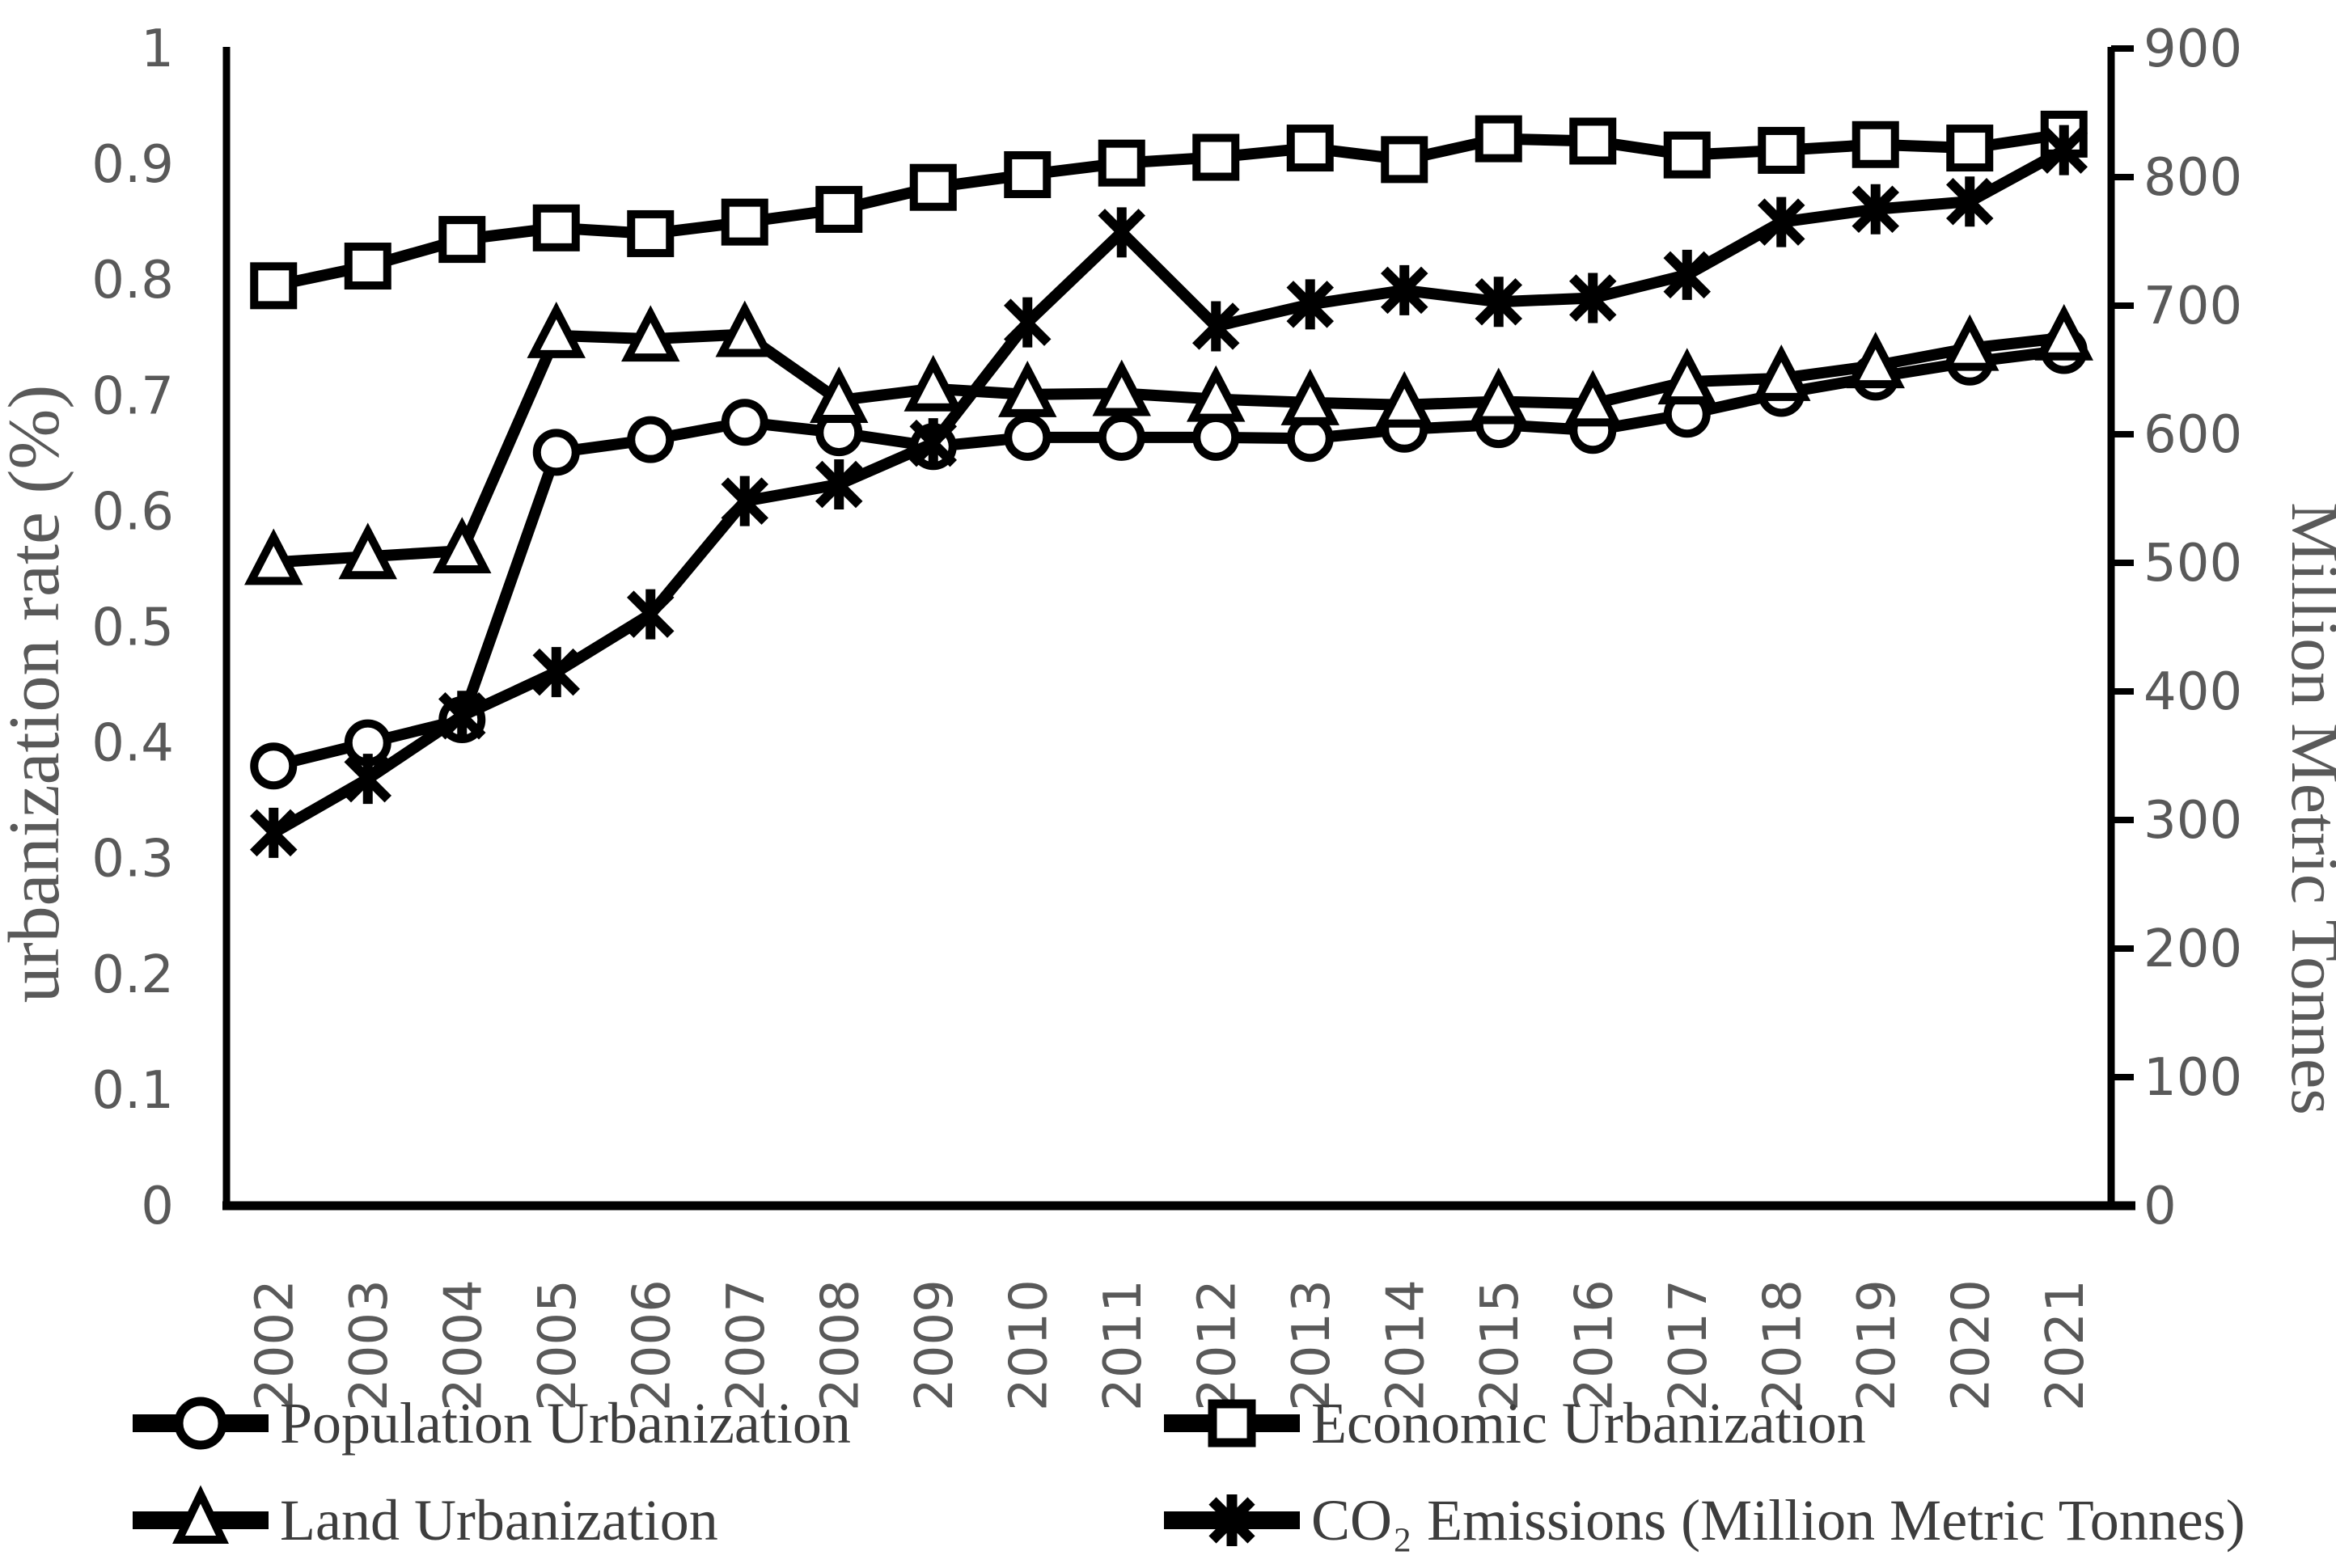 Image resolution: width=2336 pixels, height=1568 pixels. I want to click on x-axis-tick-label: 2019, so click(1877, 1345).